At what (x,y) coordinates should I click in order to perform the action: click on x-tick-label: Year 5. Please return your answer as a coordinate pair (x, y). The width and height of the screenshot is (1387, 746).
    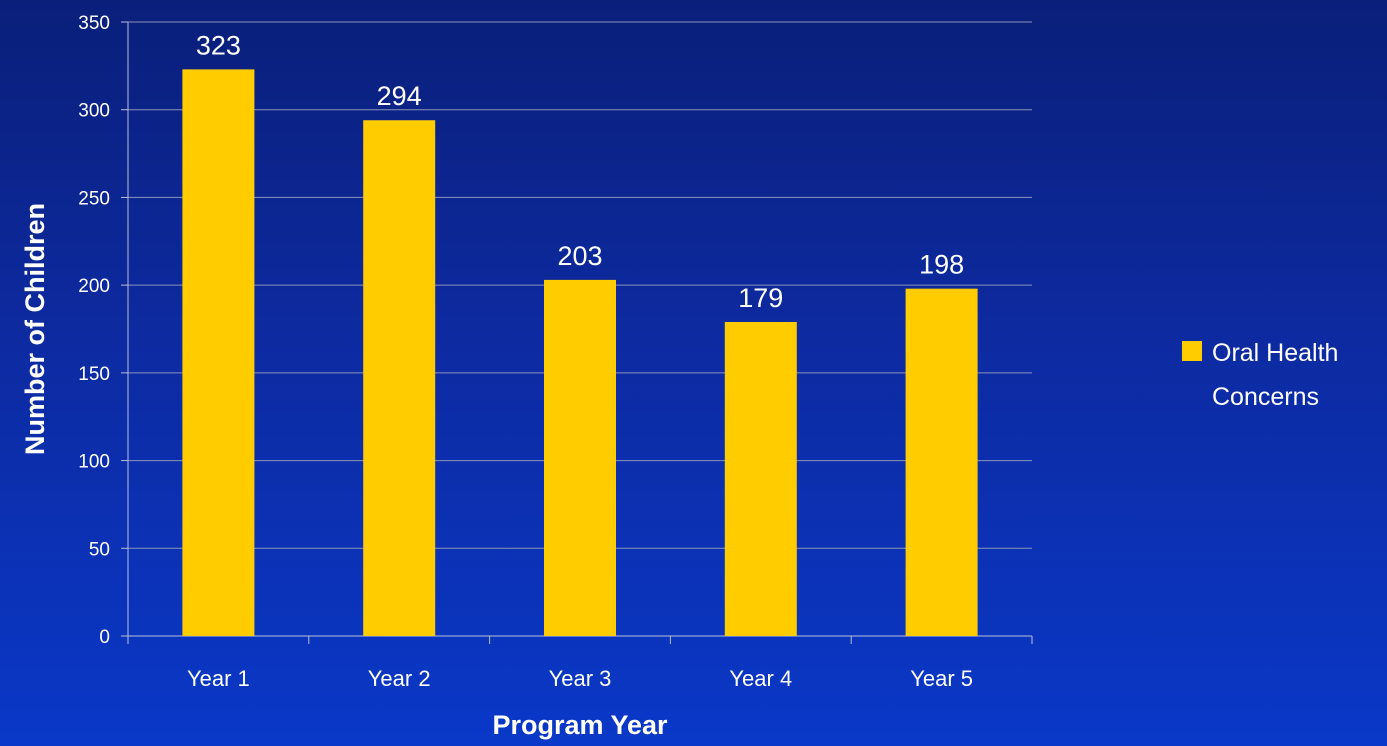
    Looking at the image, I should click on (941, 678).